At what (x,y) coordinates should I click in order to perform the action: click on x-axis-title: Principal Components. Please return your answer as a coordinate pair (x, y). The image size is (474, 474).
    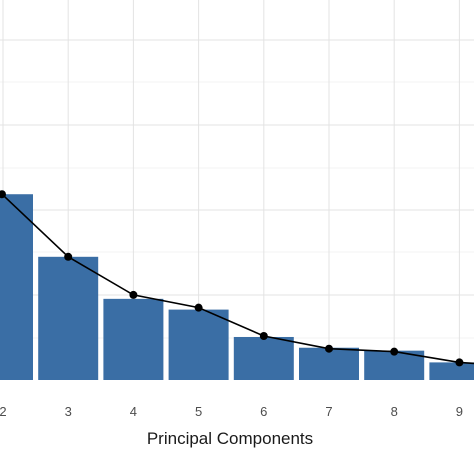
    Looking at the image, I should click on (230, 438).